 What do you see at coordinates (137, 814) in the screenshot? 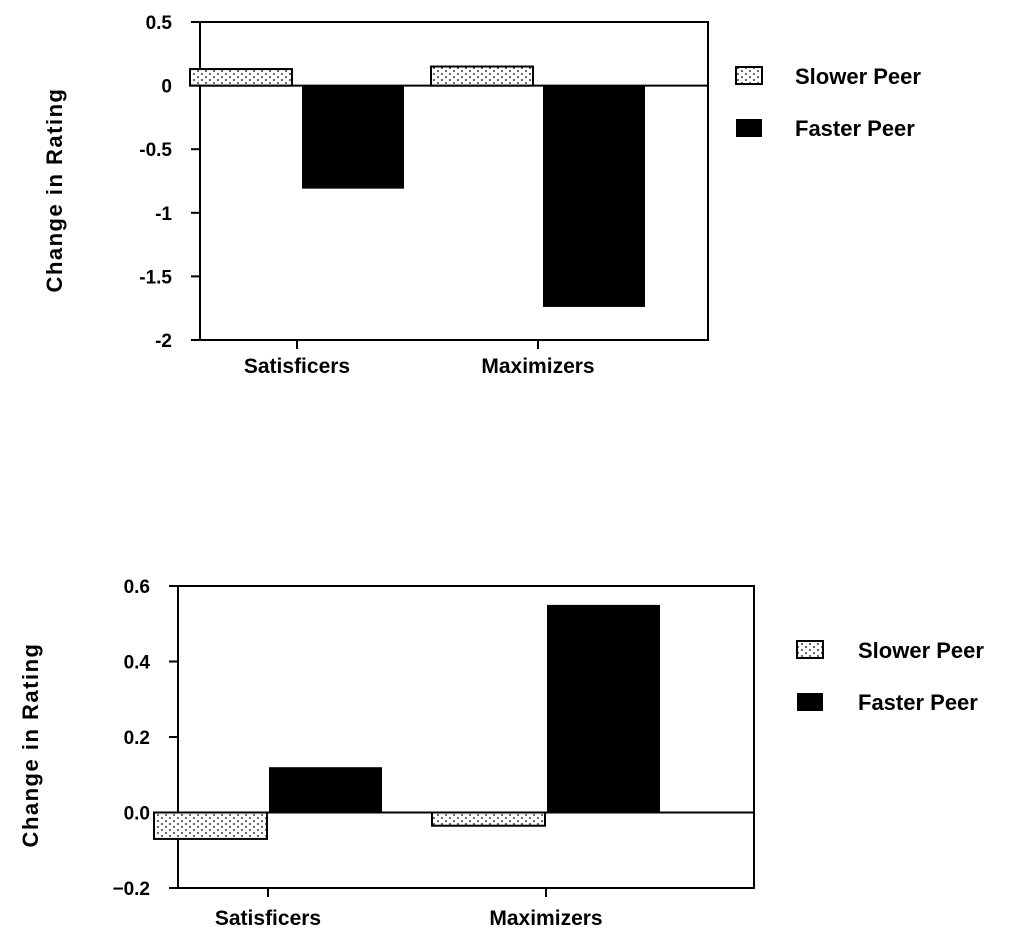
I see `y-tick-label: 0.0` at bounding box center [137, 814].